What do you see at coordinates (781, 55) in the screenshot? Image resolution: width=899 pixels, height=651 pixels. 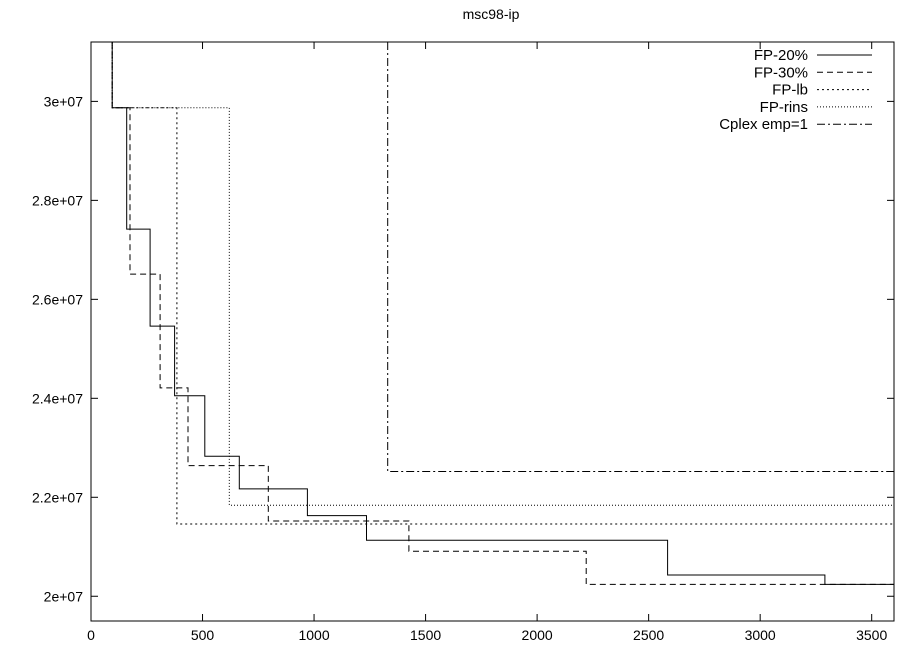 I see `legend-label: FP-20%` at bounding box center [781, 55].